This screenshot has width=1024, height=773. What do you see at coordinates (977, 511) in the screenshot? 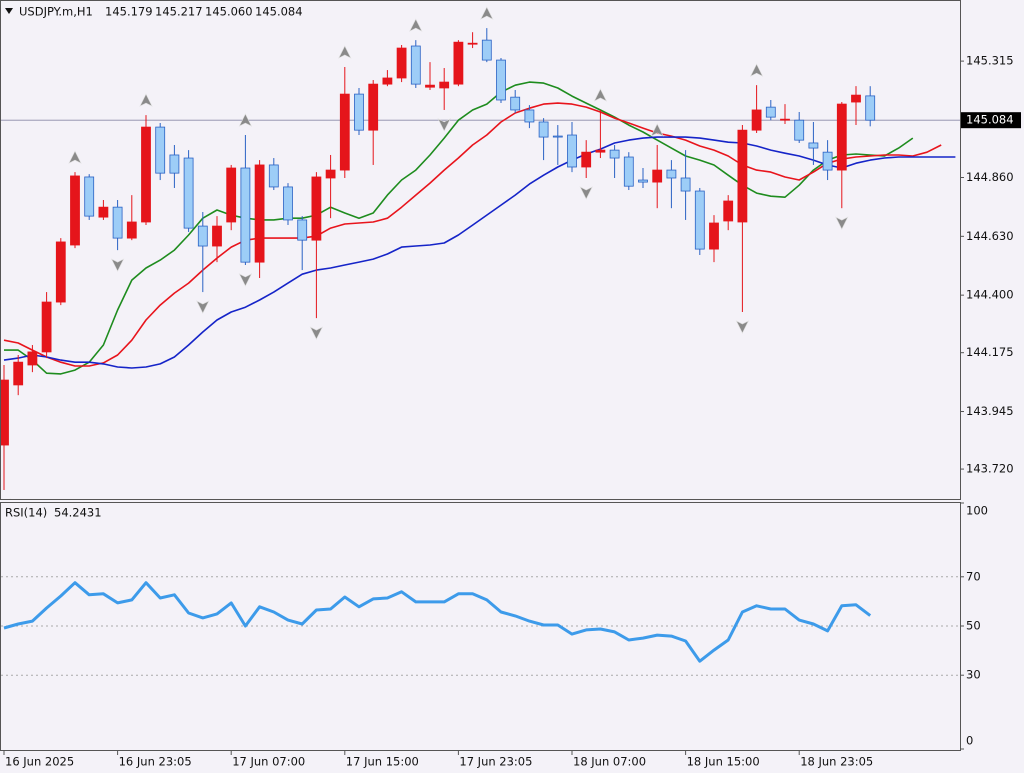
I see `y-tick-label: 100` at bounding box center [977, 511].